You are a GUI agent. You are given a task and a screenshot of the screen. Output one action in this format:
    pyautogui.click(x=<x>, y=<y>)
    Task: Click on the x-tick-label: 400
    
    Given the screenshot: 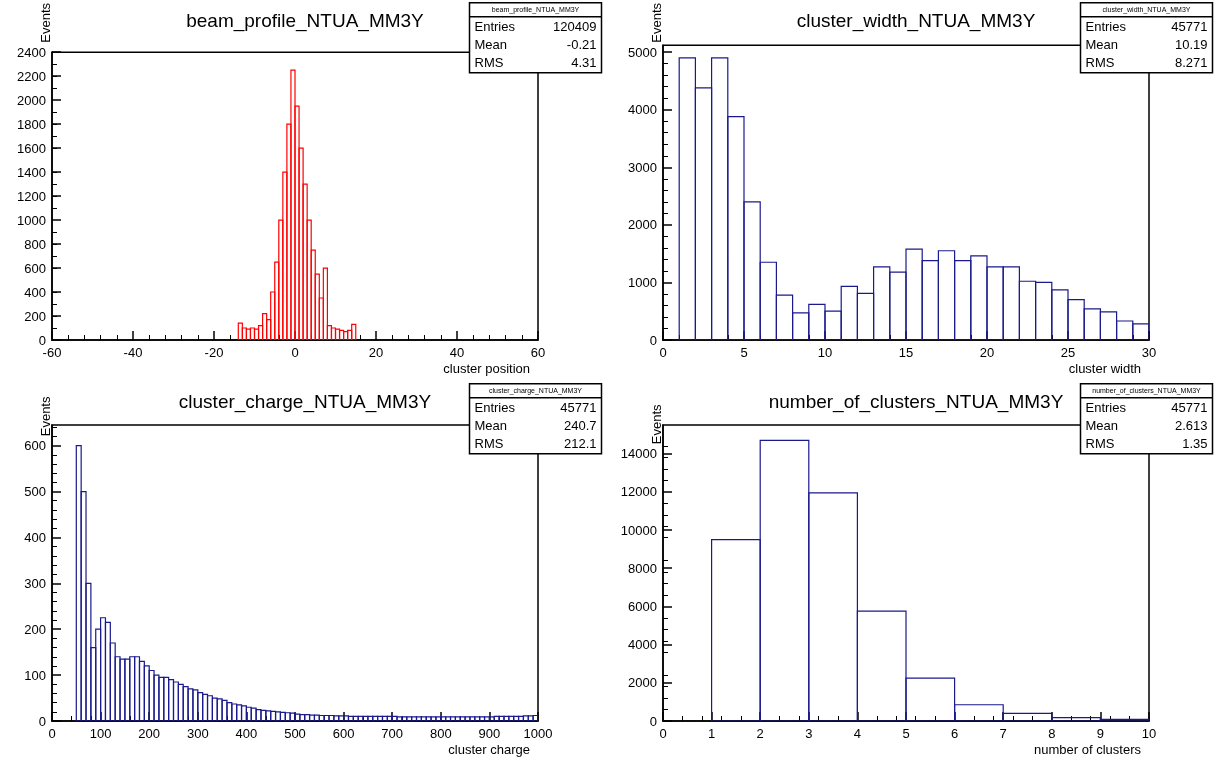 What is the action you would take?
    pyautogui.click(x=246, y=733)
    